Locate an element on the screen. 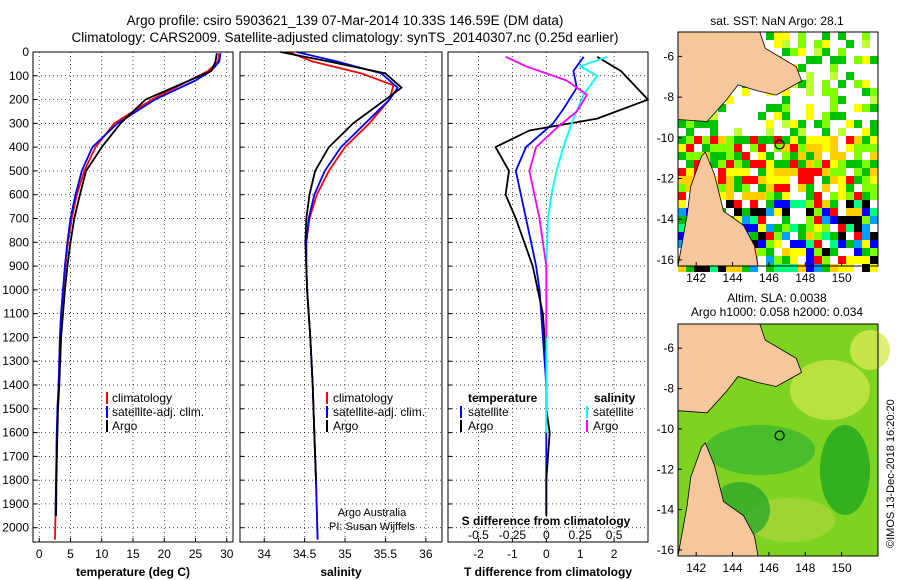 The width and height of the screenshot is (900, 580). t-difference-x-axis: -2 -1 0 1 2 is located at coordinates (545, 549).